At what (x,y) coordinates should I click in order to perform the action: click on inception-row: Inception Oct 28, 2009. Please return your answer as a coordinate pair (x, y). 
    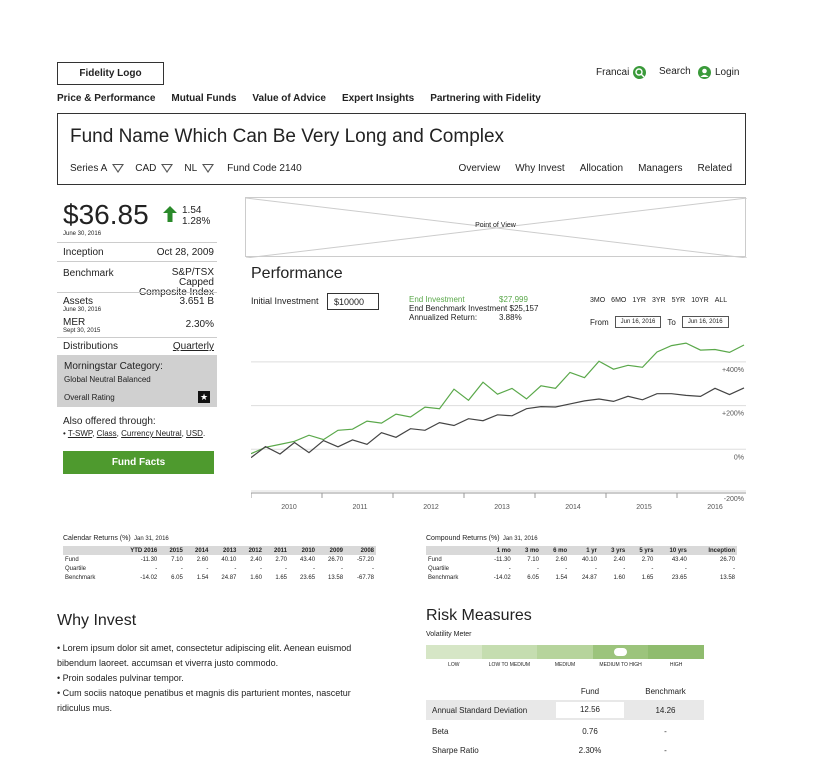
    Looking at the image, I should click on (138, 252).